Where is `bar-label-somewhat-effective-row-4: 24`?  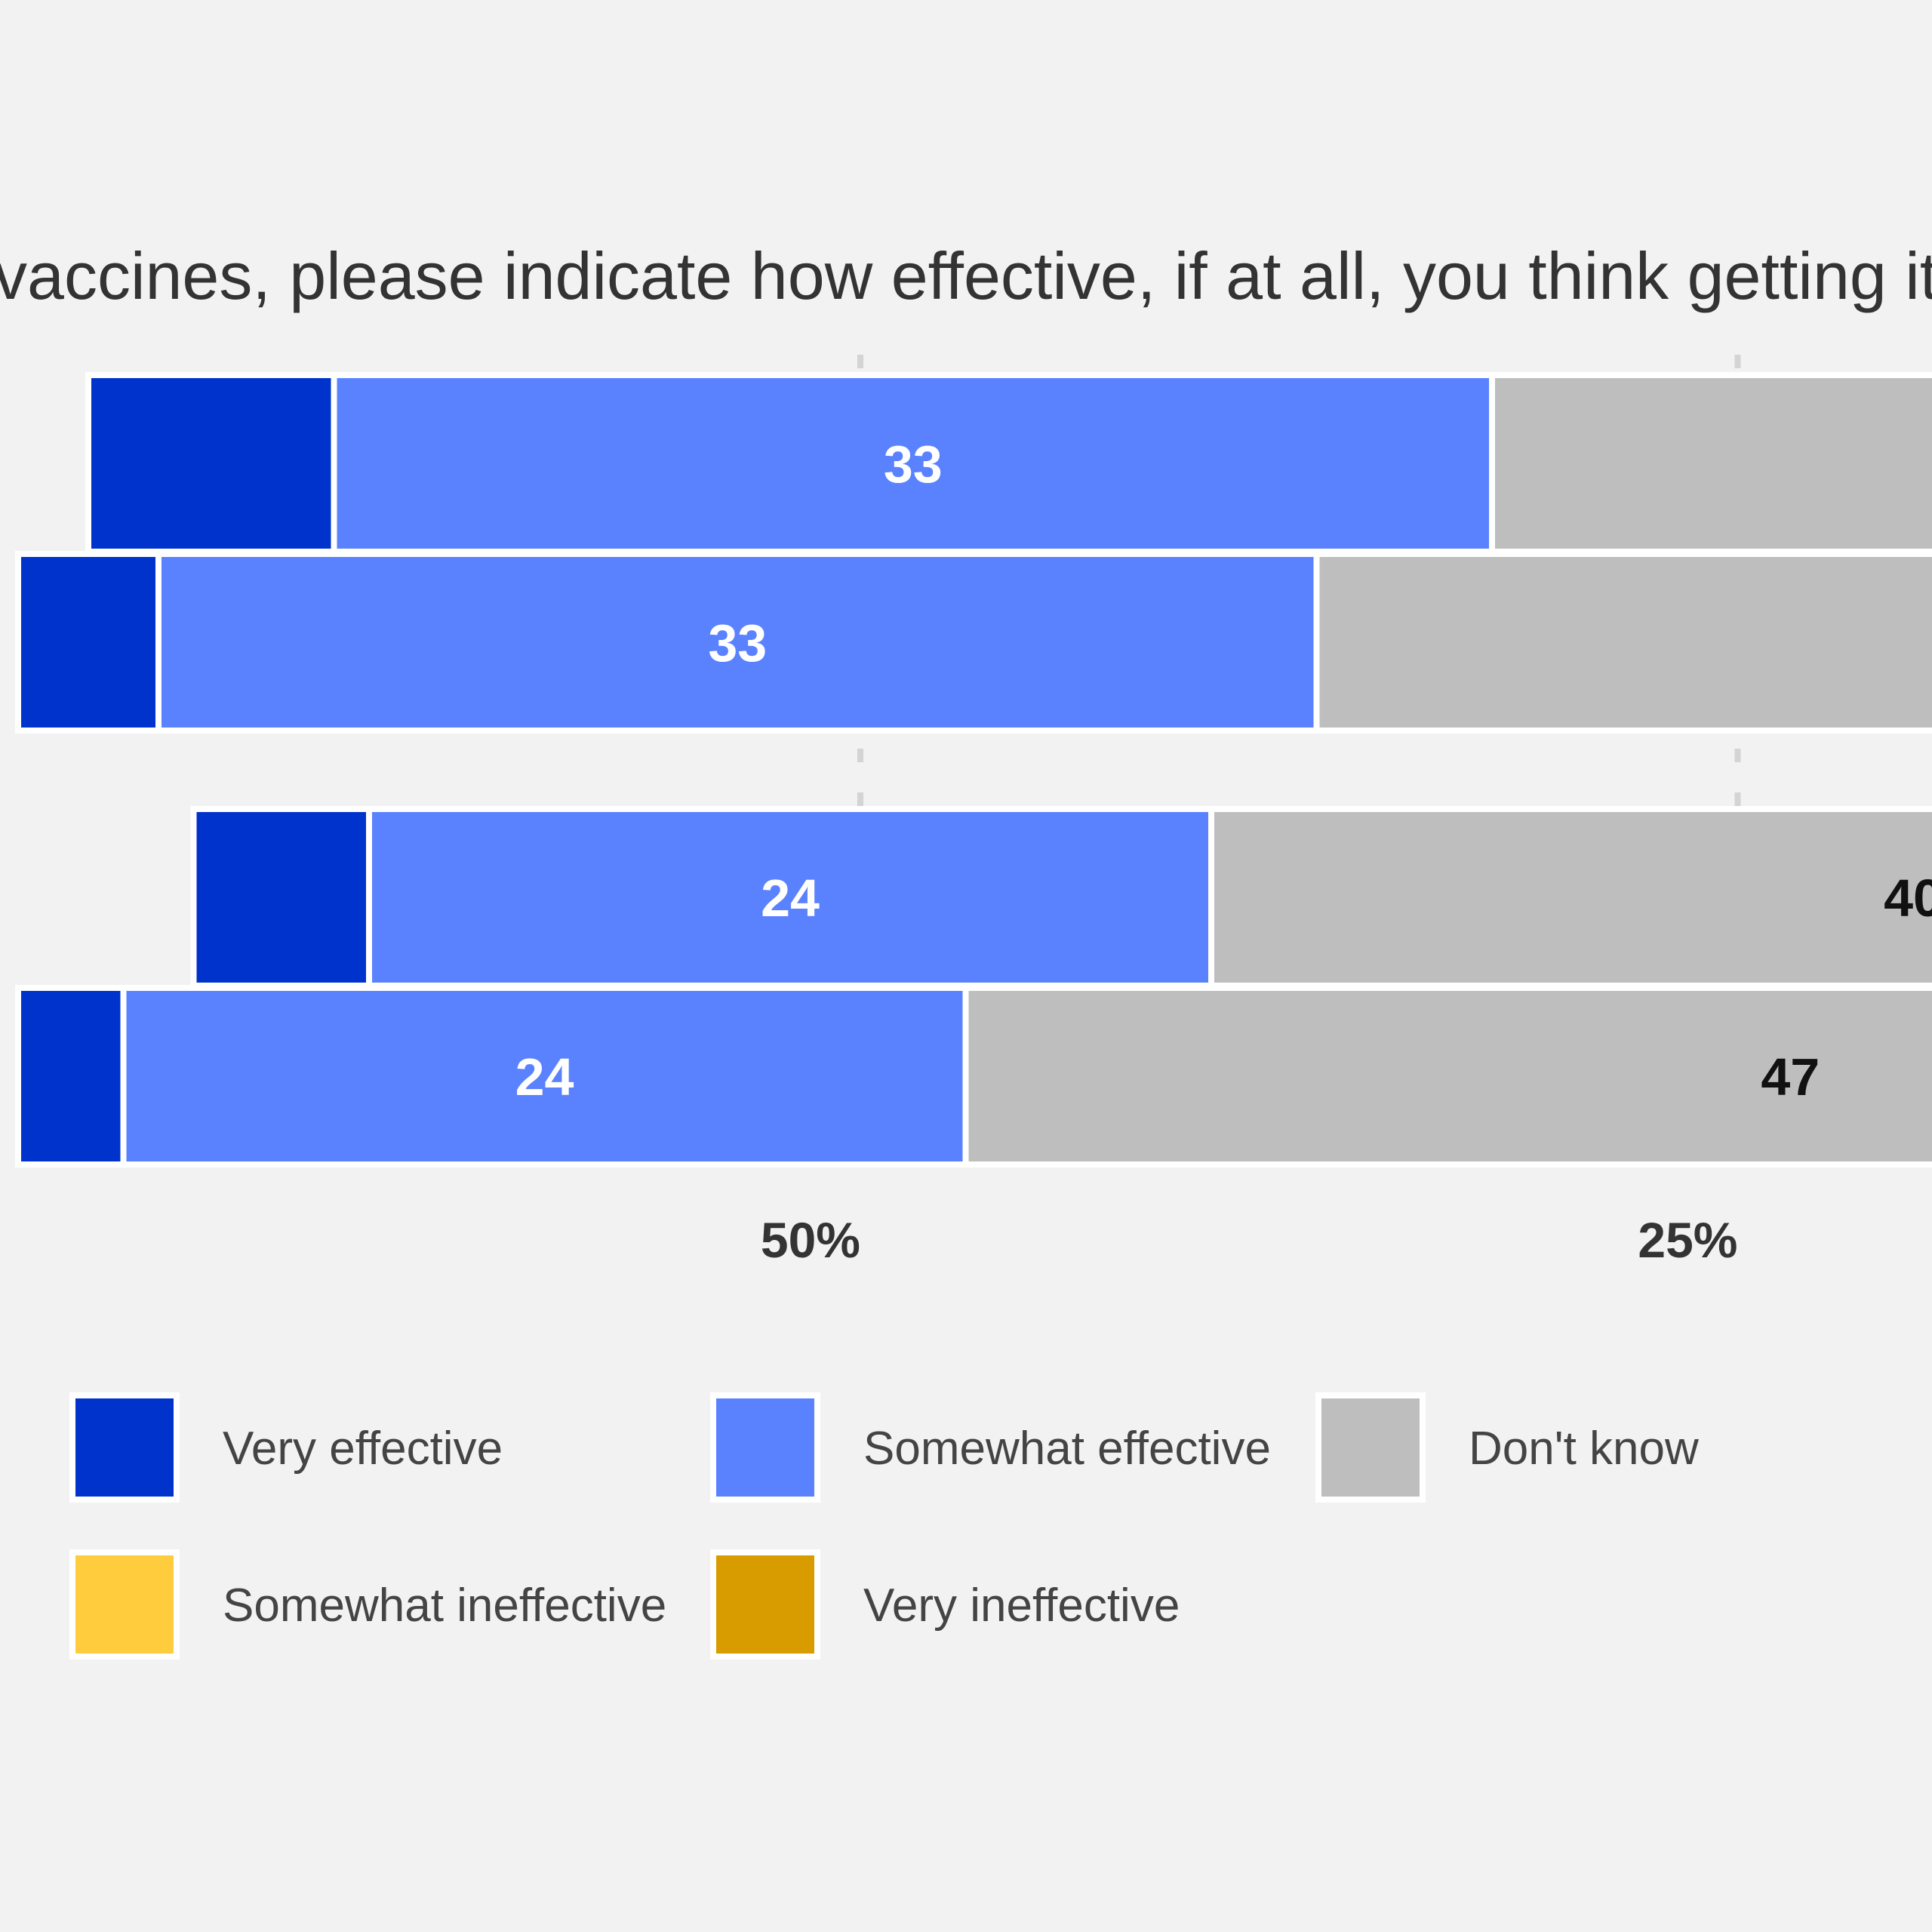
bar-label-somewhat-effective-row-4: 24 is located at coordinates (544, 1077).